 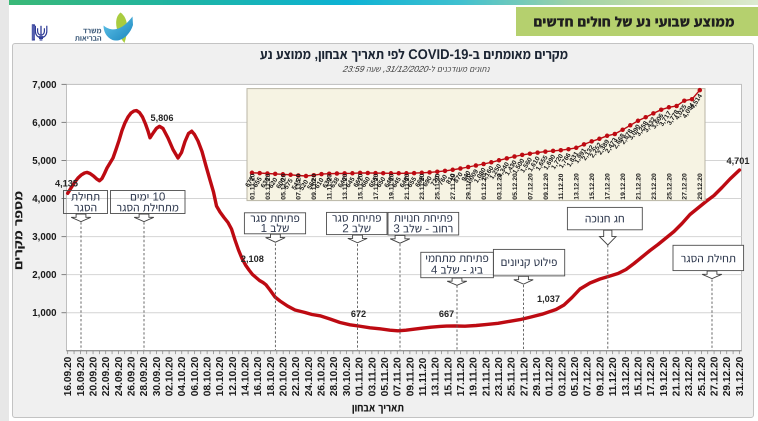 What do you see at coordinates (144, 376) in the screenshot?
I see `svg-text: 28.09.20` at bounding box center [144, 376].